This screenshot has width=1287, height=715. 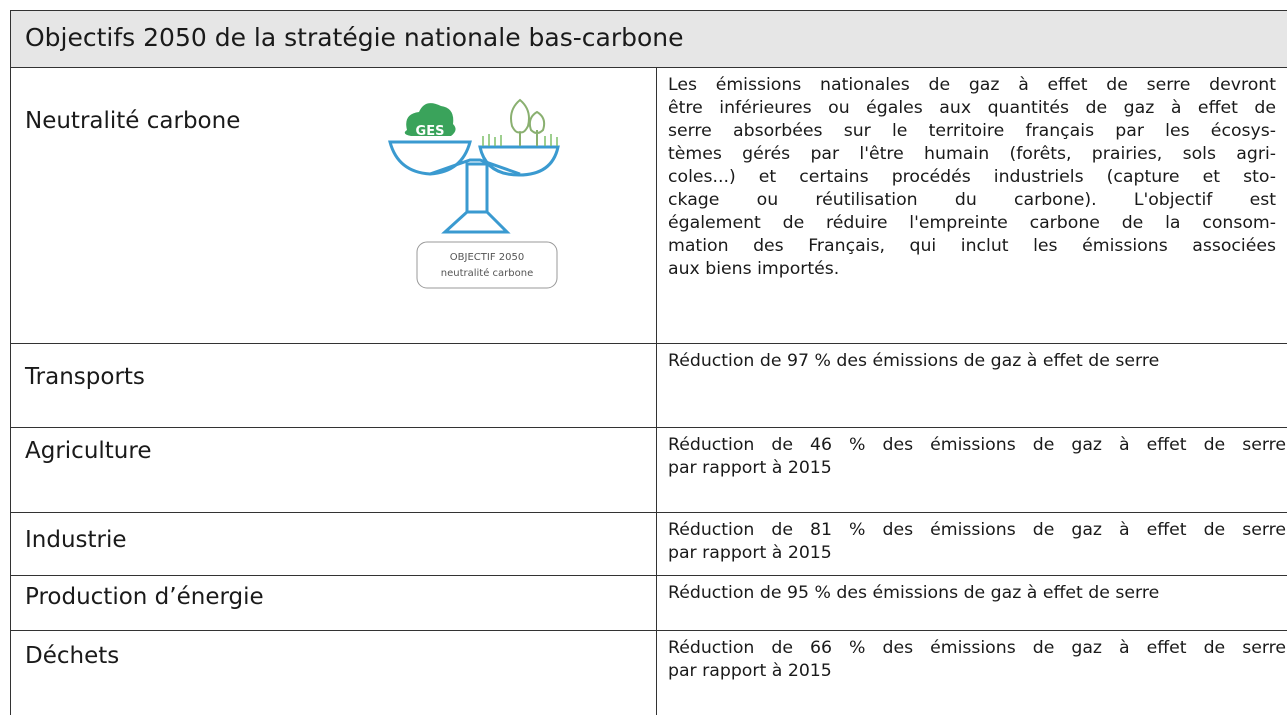 I want to click on cloud, so click(x=430, y=119).